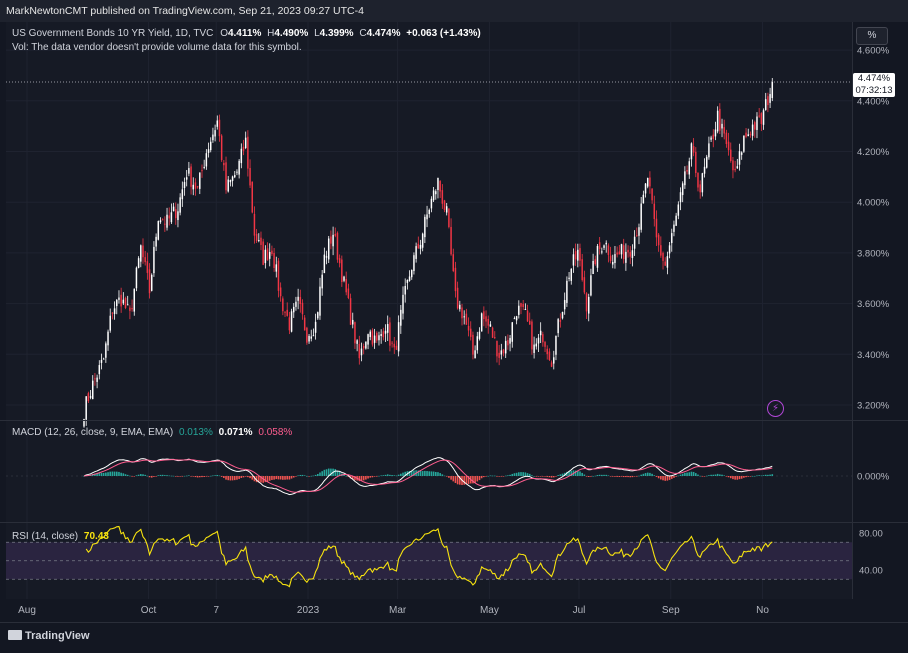 The height and width of the screenshot is (653, 908). Describe the element at coordinates (49, 636) in the screenshot. I see `tradingview-logo: TradingView` at that location.